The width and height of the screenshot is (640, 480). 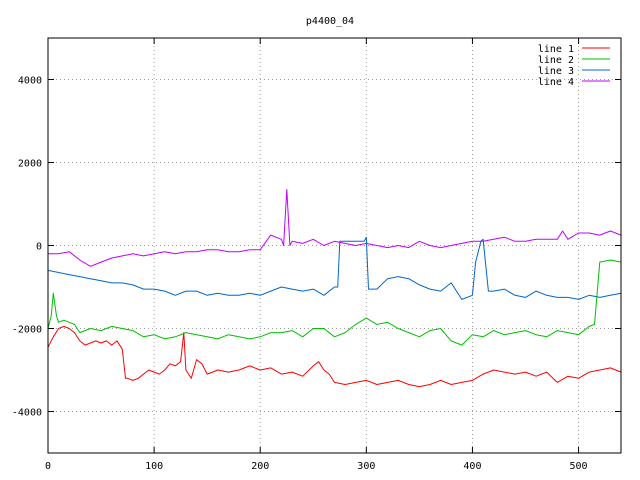 What do you see at coordinates (154, 466) in the screenshot?
I see `x-tick-label: 100` at bounding box center [154, 466].